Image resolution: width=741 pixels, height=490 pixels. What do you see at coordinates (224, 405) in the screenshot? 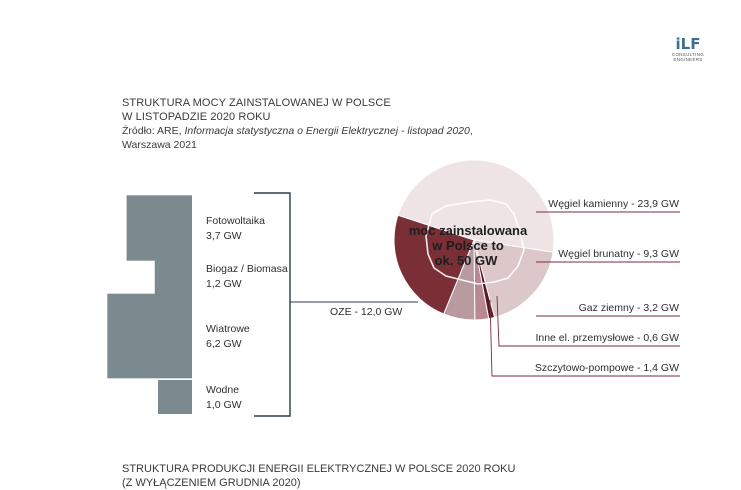
I see `oze-value-wodne: 1,0 GW` at bounding box center [224, 405].